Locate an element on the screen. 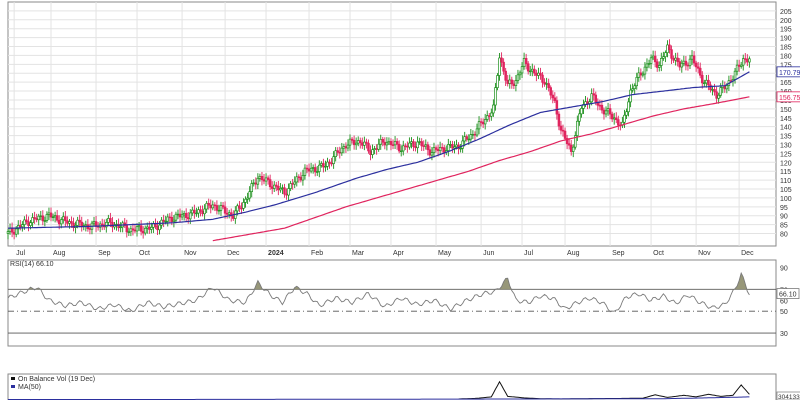 This screenshot has width=800, height=405. price-axis-tick-label: 125 is located at coordinates (786, 154).